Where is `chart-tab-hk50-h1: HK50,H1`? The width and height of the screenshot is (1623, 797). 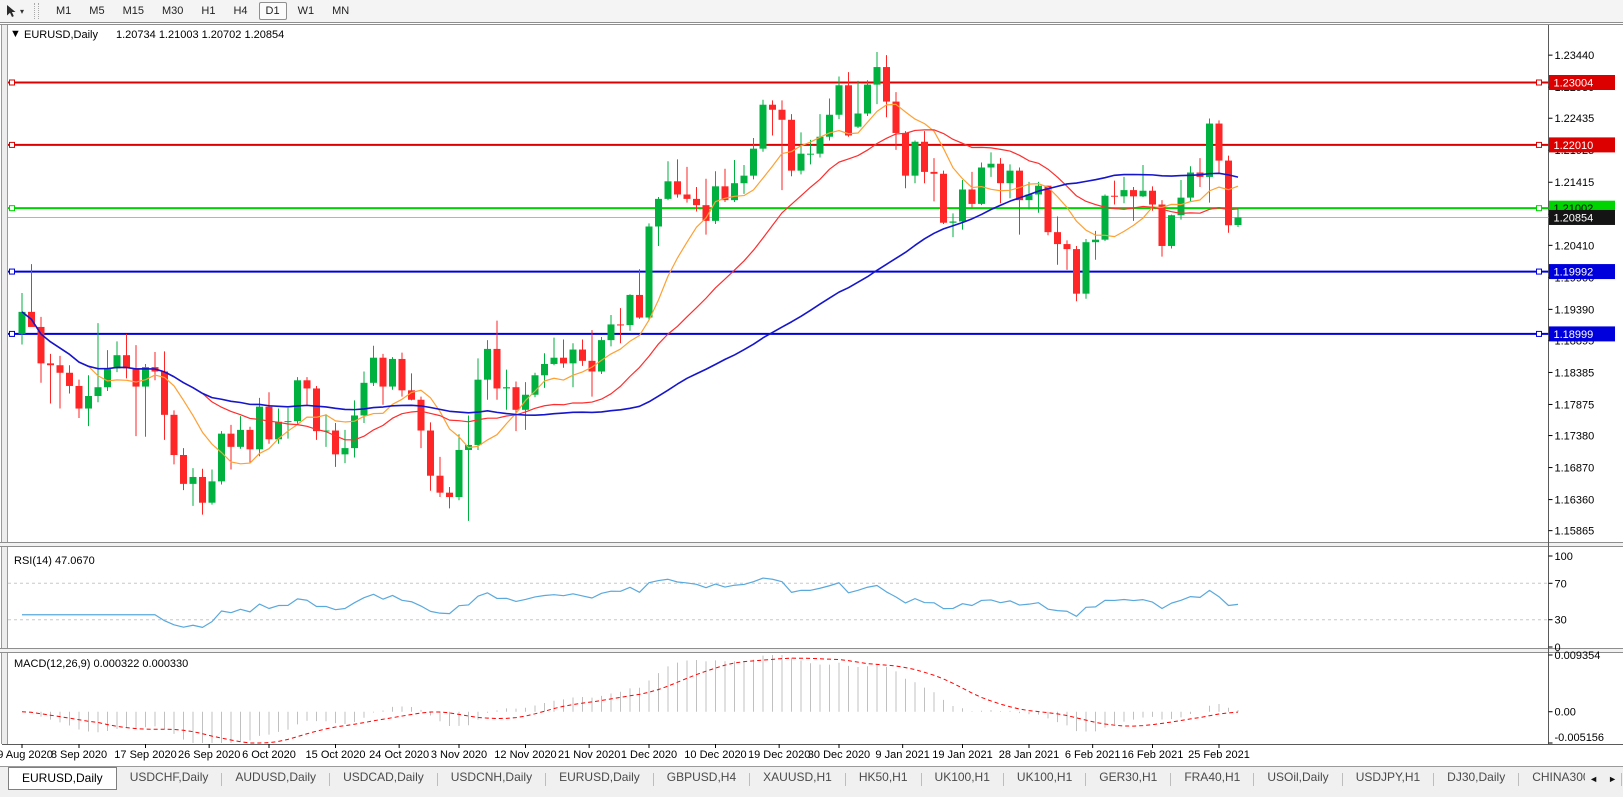
chart-tab-hk50-h1: HK50,H1 is located at coordinates (883, 777).